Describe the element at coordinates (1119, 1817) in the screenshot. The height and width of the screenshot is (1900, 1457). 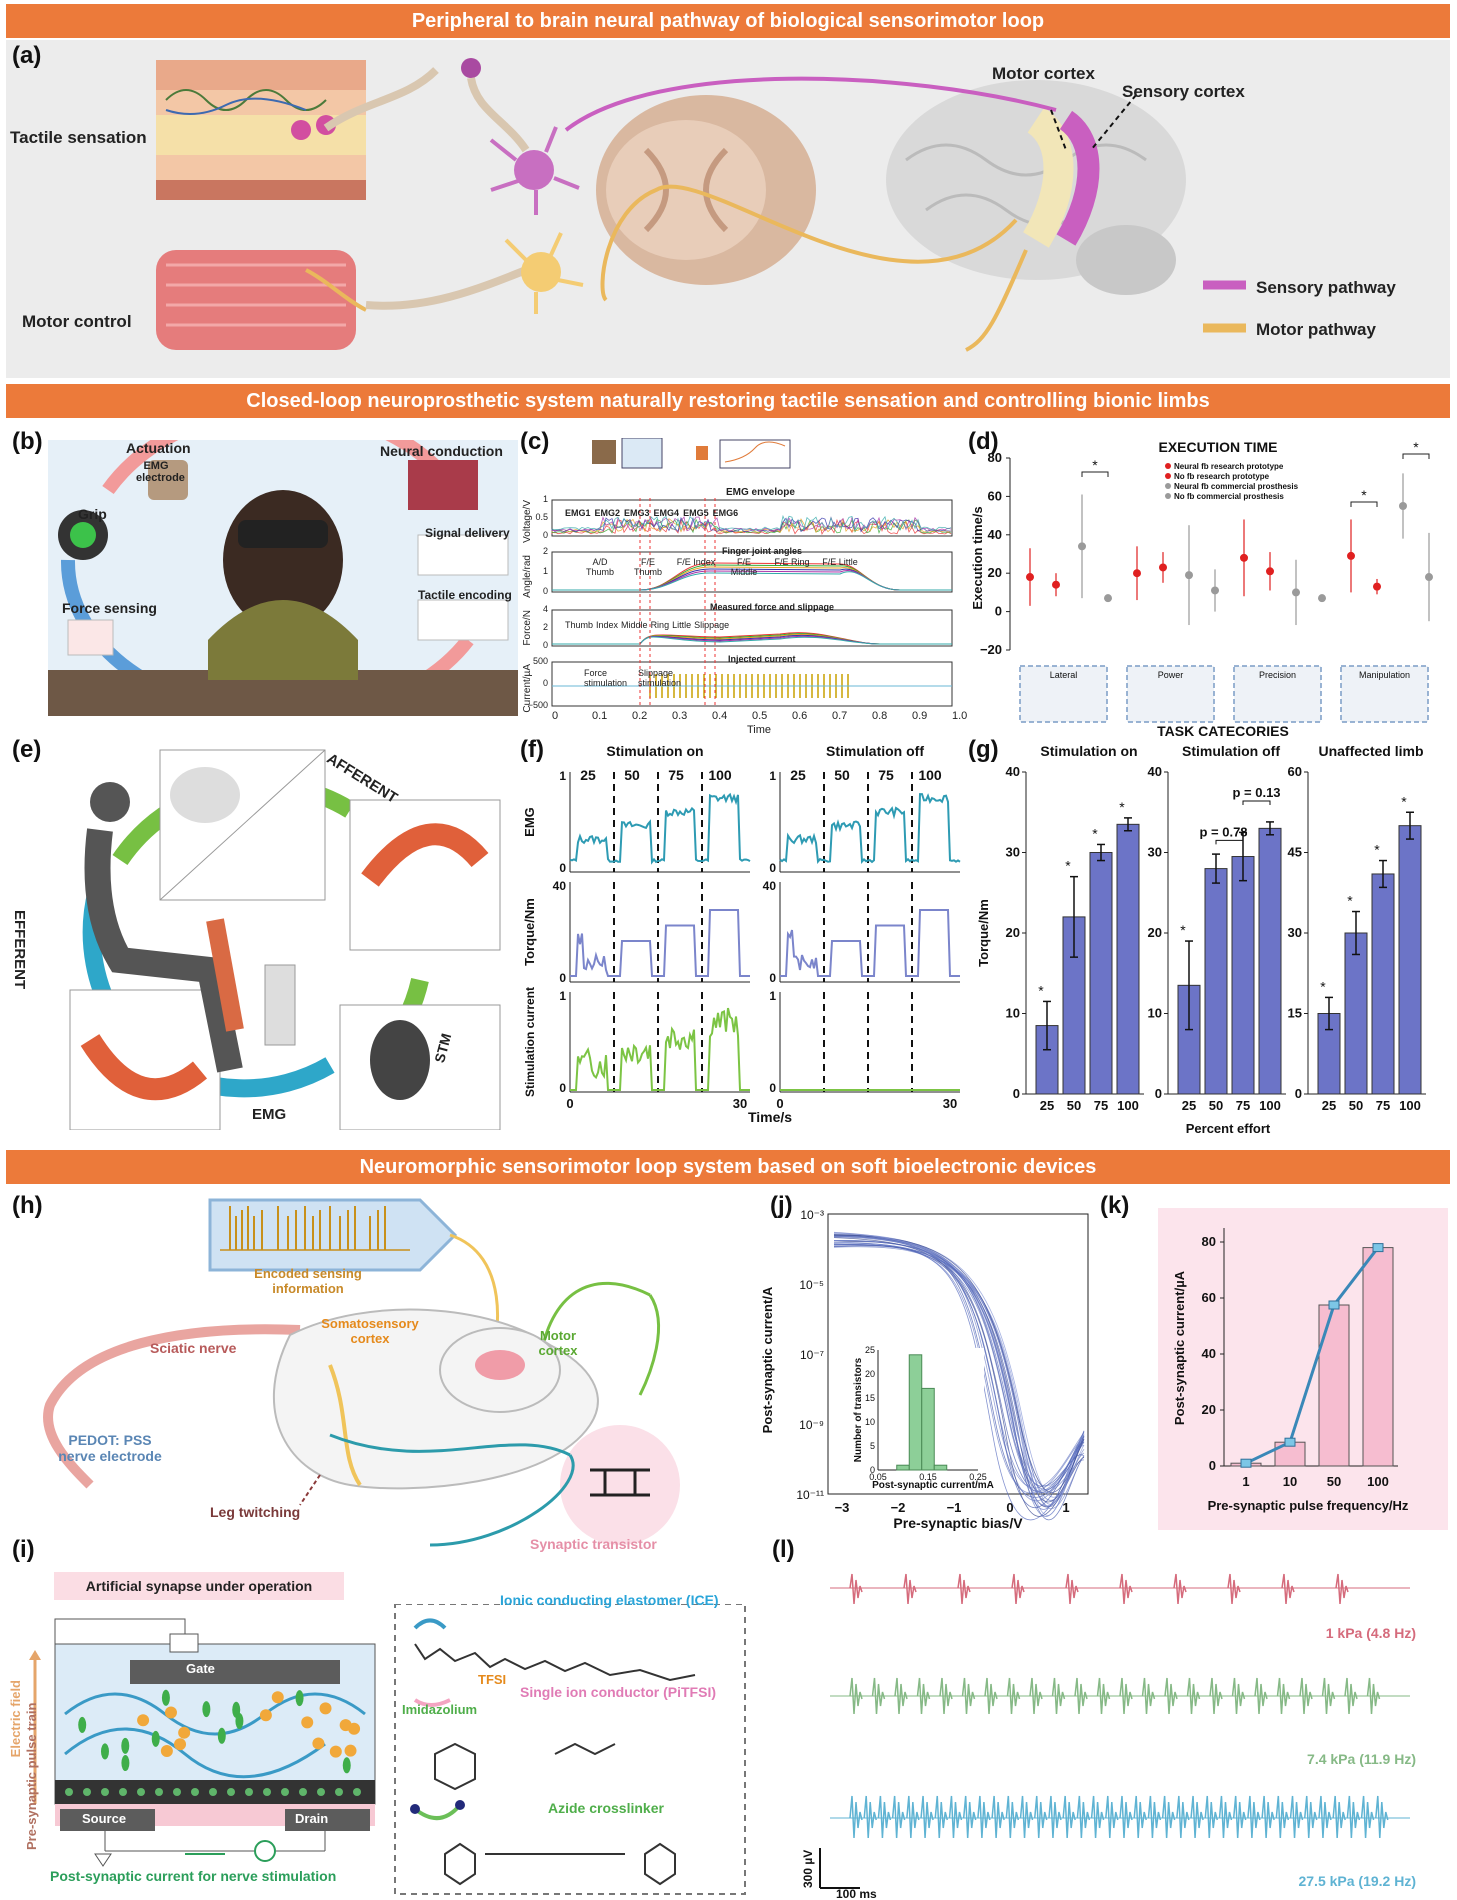
I see `l-spikes` at that location.